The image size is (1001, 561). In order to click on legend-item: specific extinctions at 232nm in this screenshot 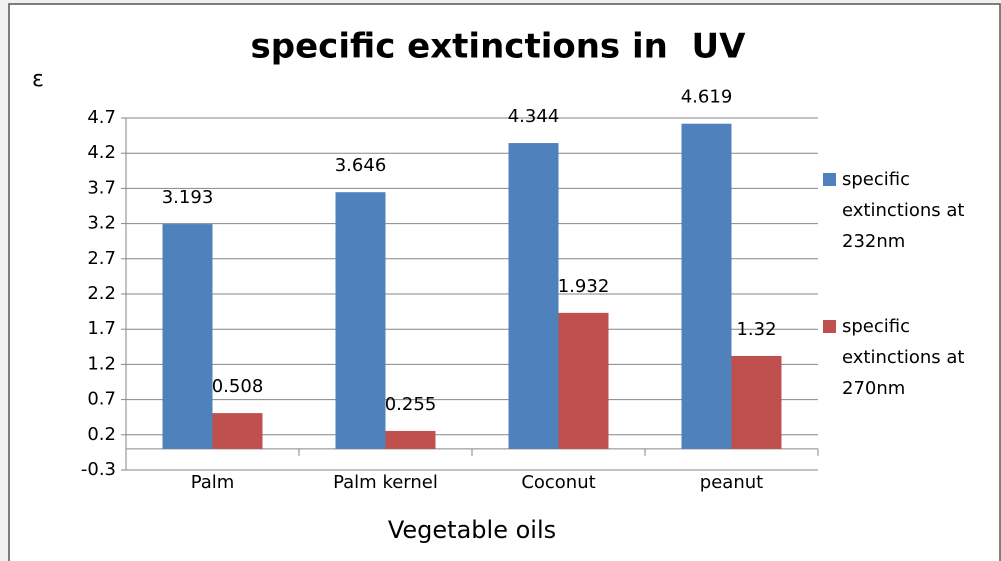, I will do `click(910, 210)`.